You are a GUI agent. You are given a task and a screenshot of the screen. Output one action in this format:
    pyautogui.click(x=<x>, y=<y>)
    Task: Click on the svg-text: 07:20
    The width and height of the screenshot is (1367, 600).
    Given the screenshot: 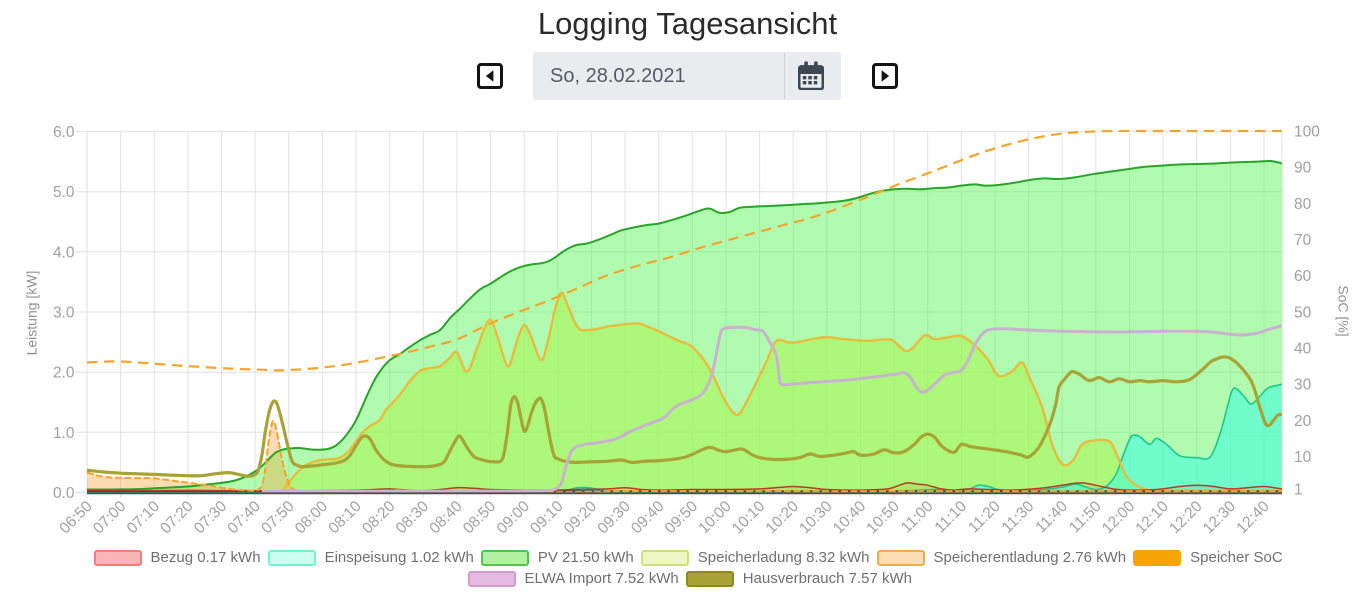 What is the action you would take?
    pyautogui.click(x=177, y=518)
    